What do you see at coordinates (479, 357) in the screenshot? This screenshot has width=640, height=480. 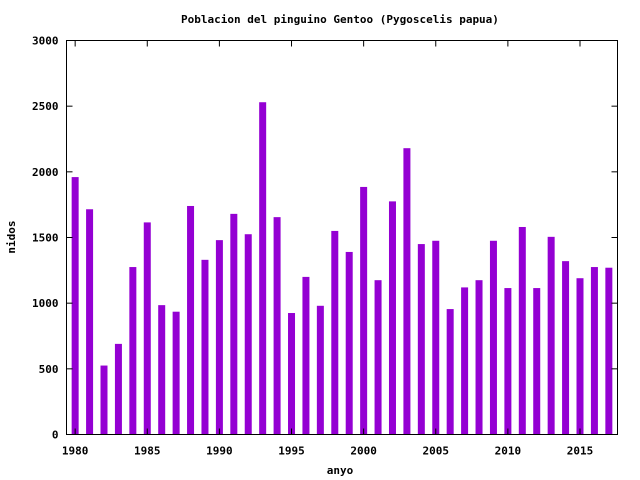 I see `bar-2008` at bounding box center [479, 357].